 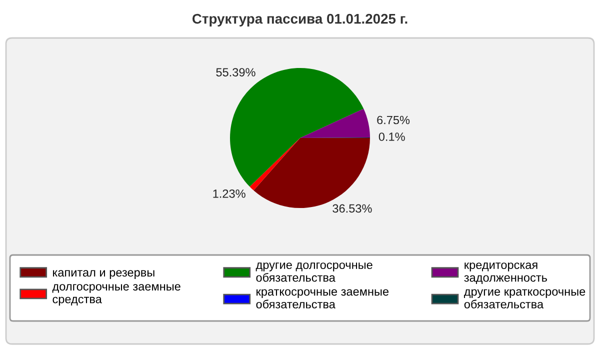 What do you see at coordinates (103, 274) in the screenshot?
I see `legend-label: капитал и резервы` at bounding box center [103, 274].